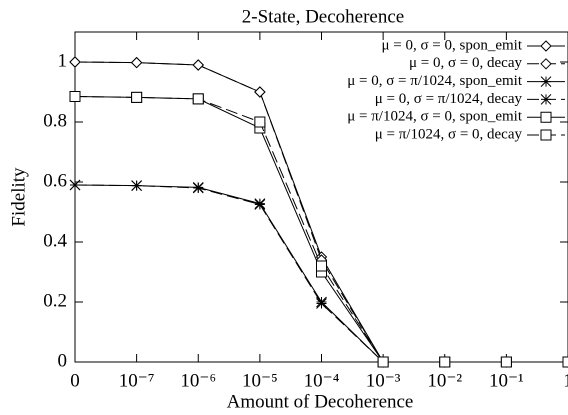 The height and width of the screenshot is (415, 568). What do you see at coordinates (320, 401) in the screenshot?
I see `x-axis-label: Amount of Decoherence` at bounding box center [320, 401].